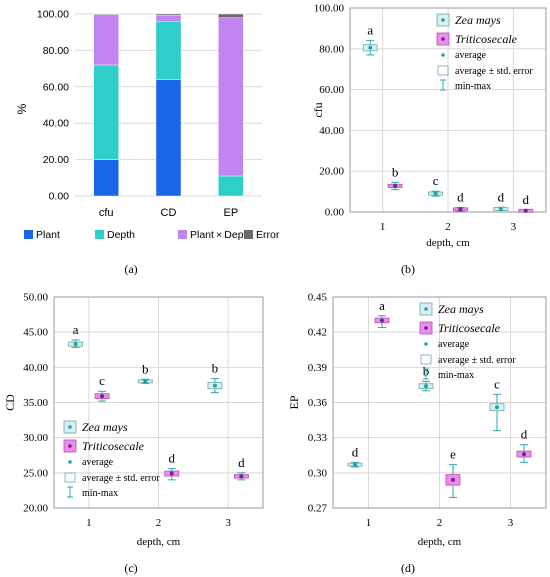 The height and width of the screenshot is (577, 550). I want to click on y-tick-label: 0.33, so click(318, 438).